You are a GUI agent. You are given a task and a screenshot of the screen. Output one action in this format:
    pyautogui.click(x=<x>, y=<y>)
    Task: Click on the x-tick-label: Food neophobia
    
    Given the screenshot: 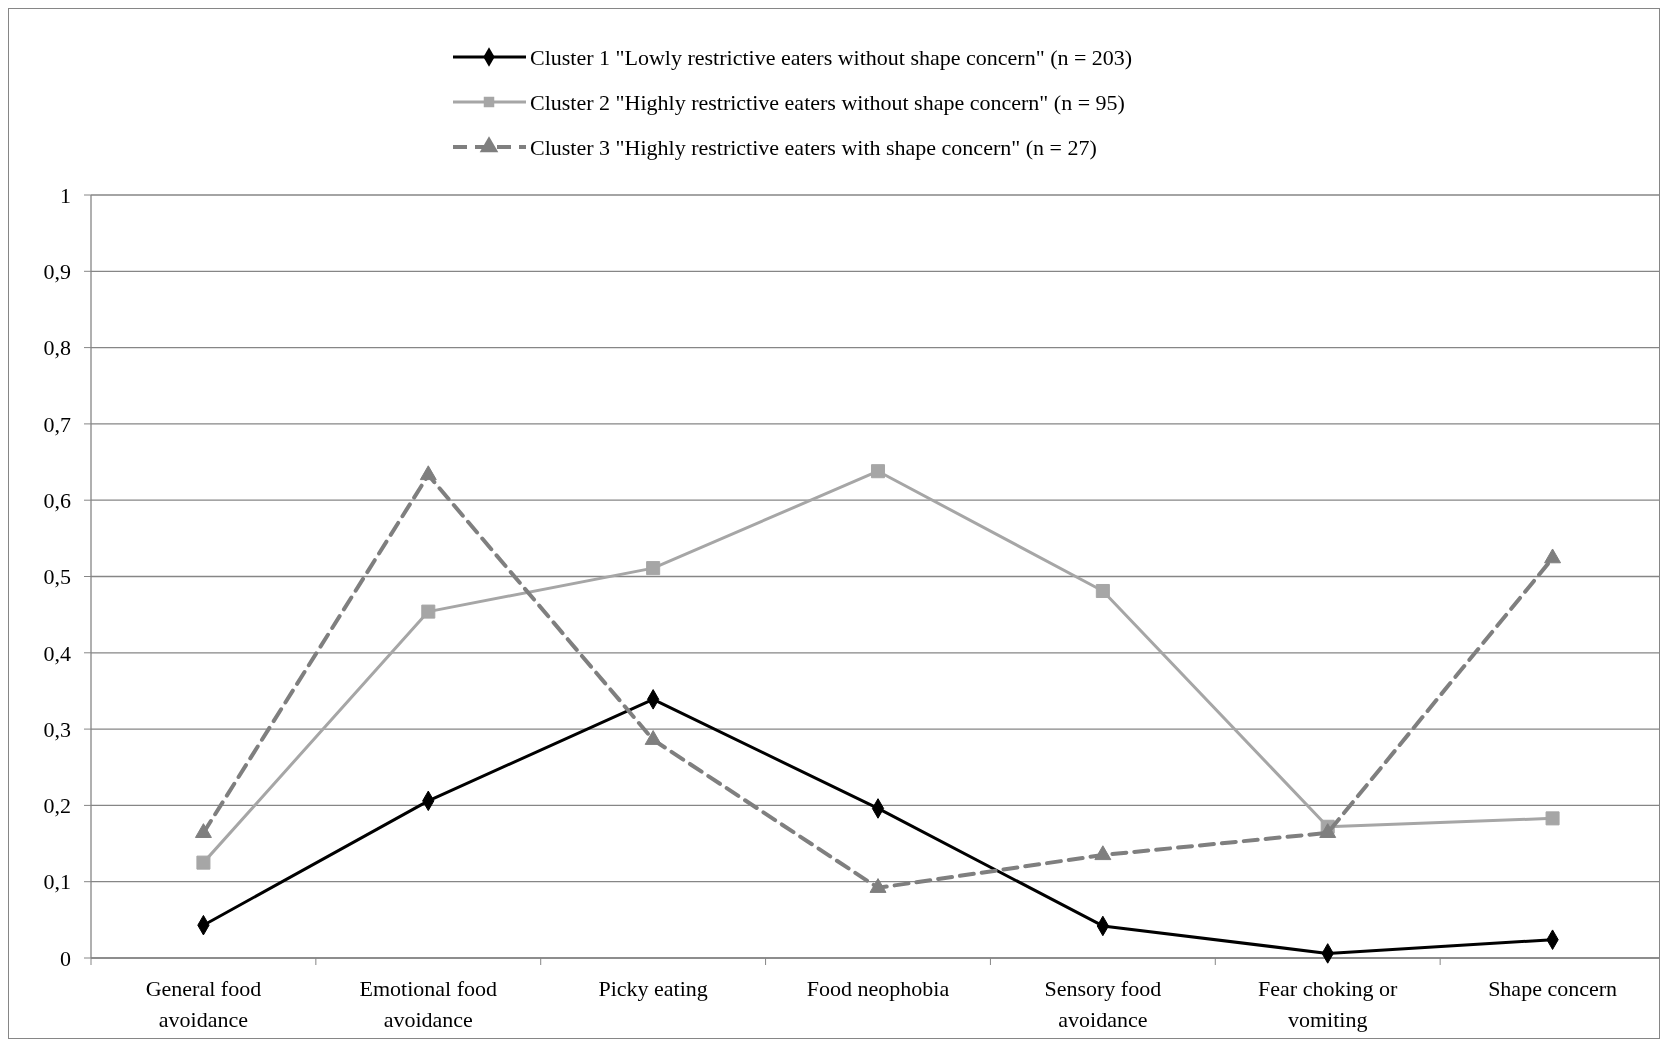 What is the action you would take?
    pyautogui.click(x=878, y=988)
    